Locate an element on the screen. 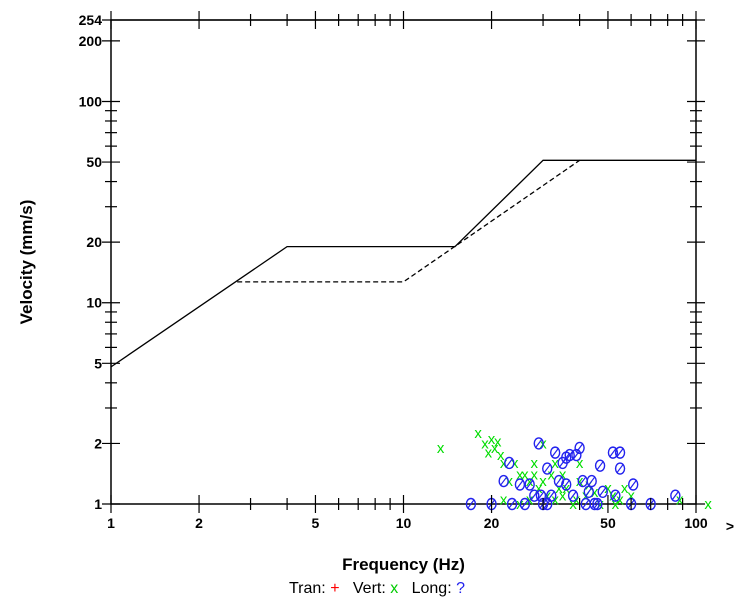 This screenshot has width=754, height=614. x-tick-label: 1 is located at coordinates (111, 523).